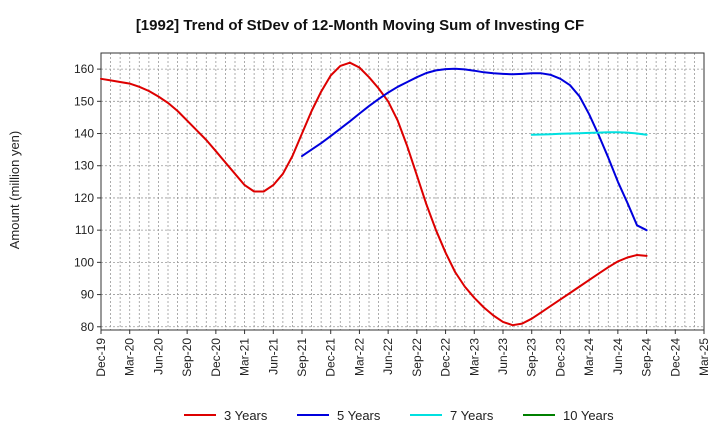  Describe the element at coordinates (84, 166) in the screenshot. I see `y-tick-label: 130` at that location.